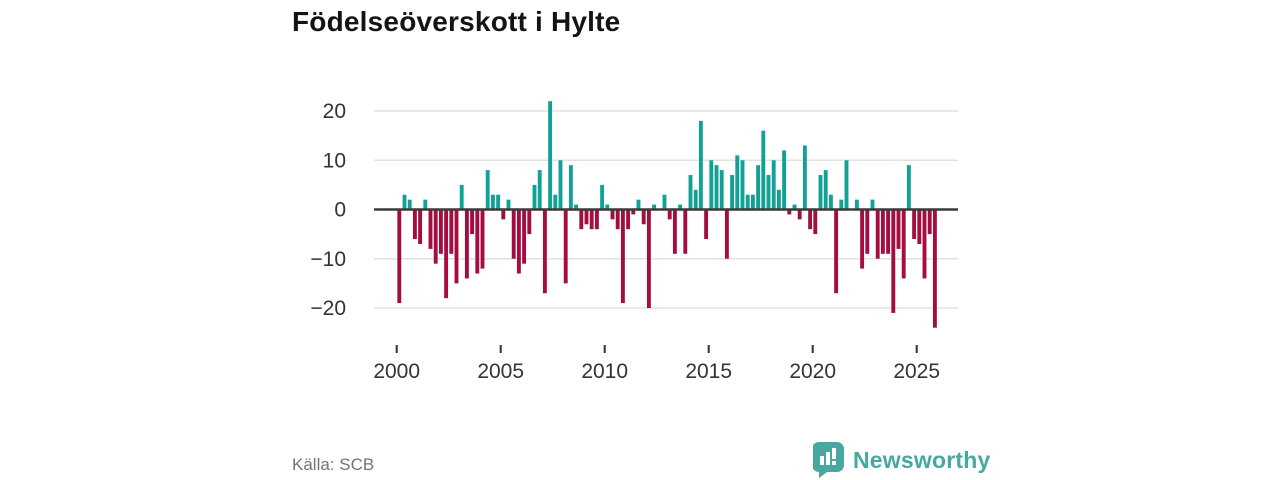 The width and height of the screenshot is (1280, 480). I want to click on y-tick-label: 0, so click(340, 210).